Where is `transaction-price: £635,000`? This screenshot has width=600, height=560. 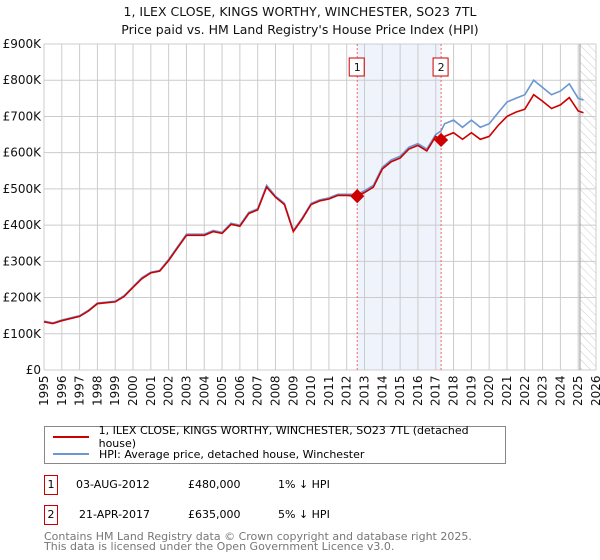
transaction-price: £635,000 is located at coordinates (214, 514).